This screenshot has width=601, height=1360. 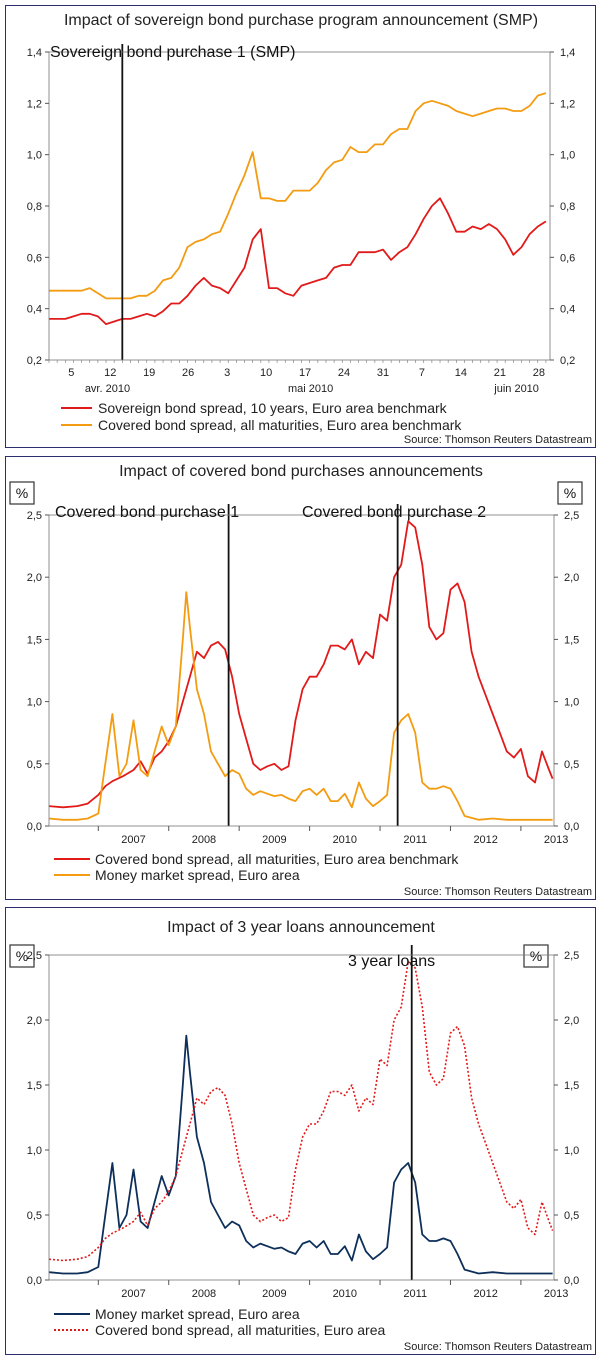 I want to click on x-tick-label: 28, so click(x=539, y=373).